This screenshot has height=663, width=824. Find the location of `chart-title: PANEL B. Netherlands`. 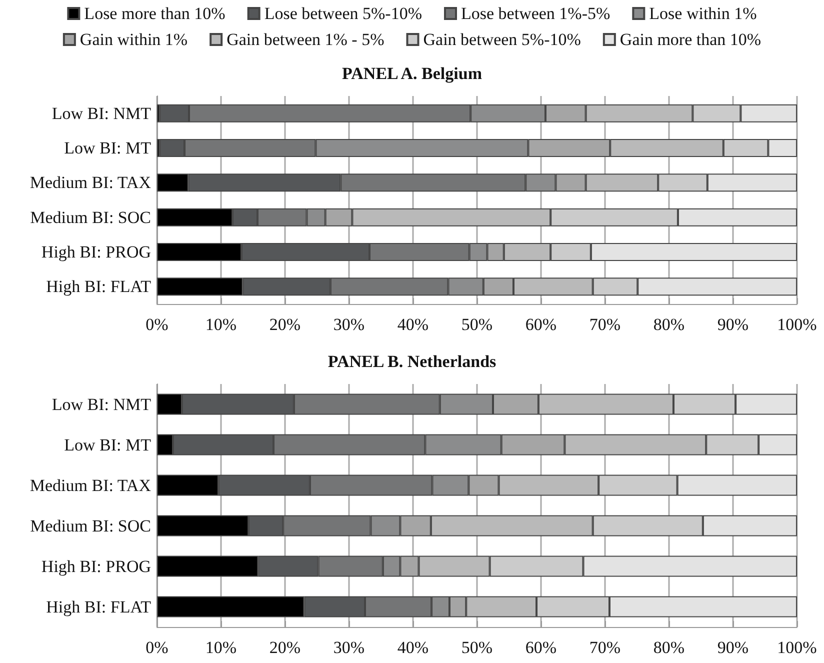

chart-title: PANEL B. Netherlands is located at coordinates (412, 361).